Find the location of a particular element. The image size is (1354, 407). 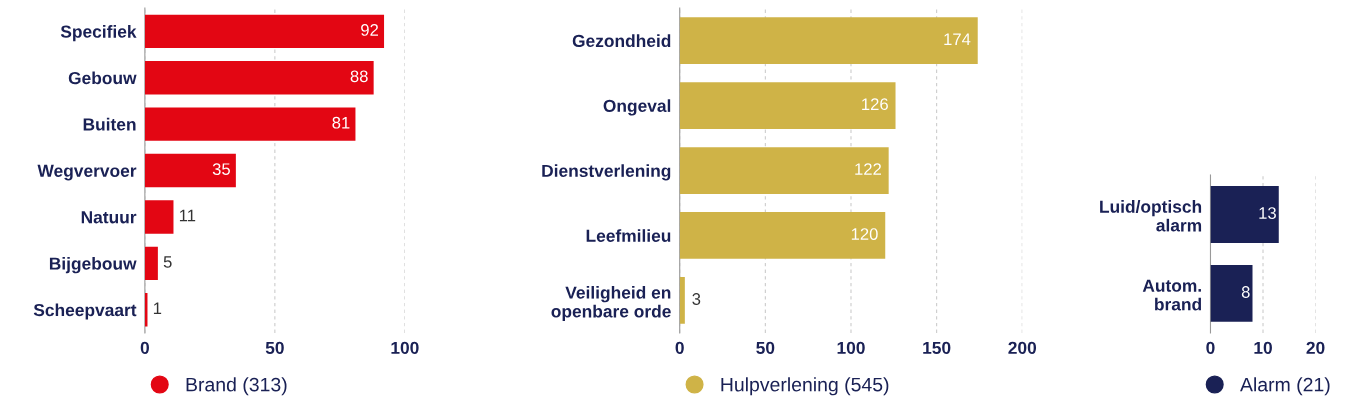

legend-label: Alarm (21) is located at coordinates (1285, 386).